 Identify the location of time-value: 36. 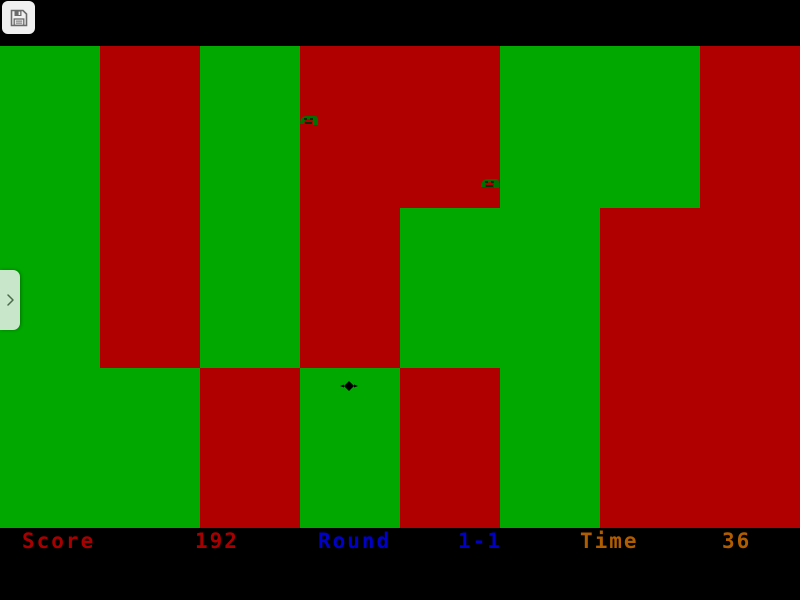
(737, 541).